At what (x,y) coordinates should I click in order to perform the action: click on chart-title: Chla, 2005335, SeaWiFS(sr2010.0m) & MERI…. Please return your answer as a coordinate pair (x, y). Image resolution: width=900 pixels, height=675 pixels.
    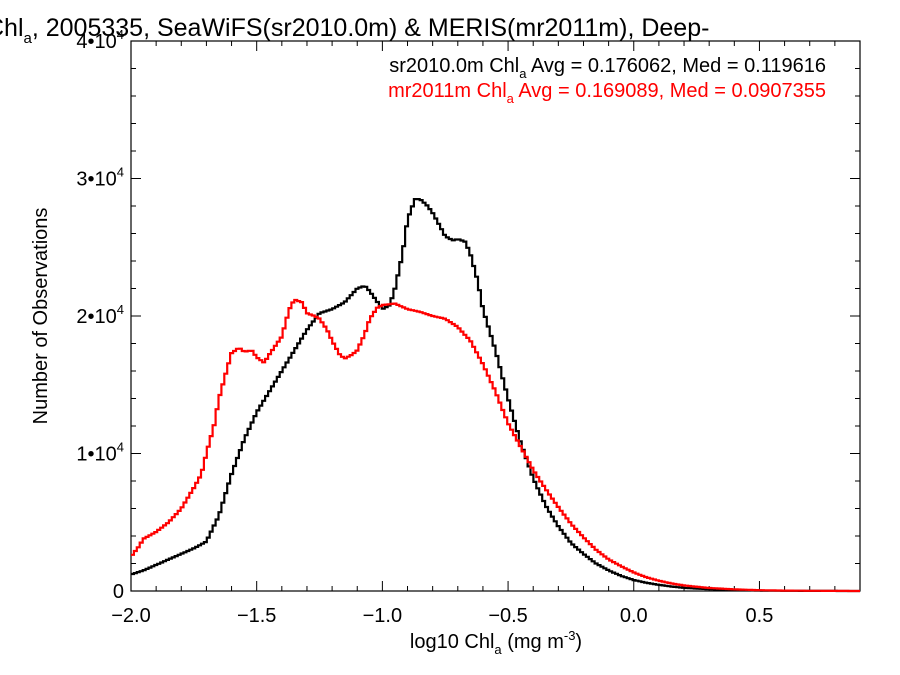
    Looking at the image, I should click on (354, 30).